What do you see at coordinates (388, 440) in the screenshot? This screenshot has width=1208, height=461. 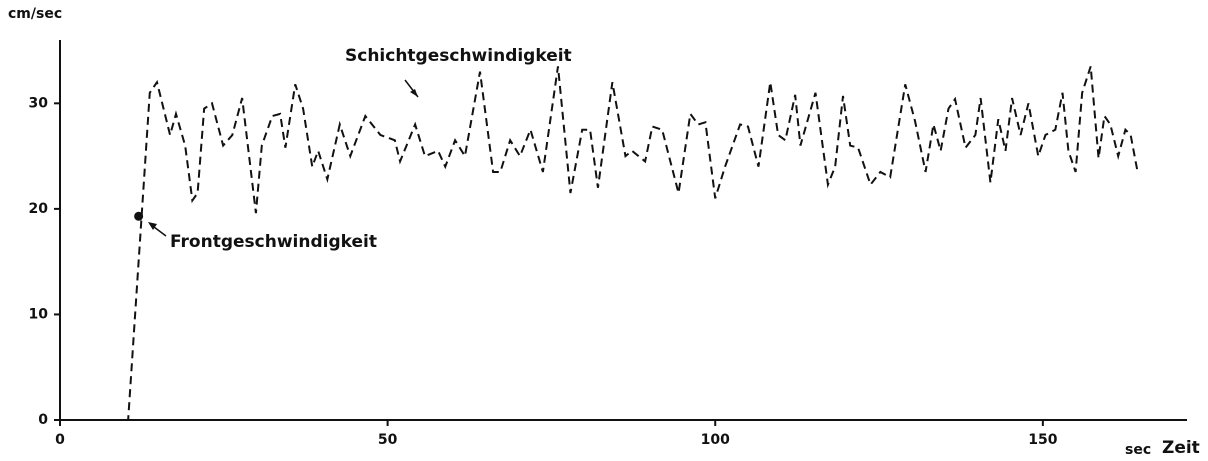 I see `x-tick-label: 50` at bounding box center [388, 440].